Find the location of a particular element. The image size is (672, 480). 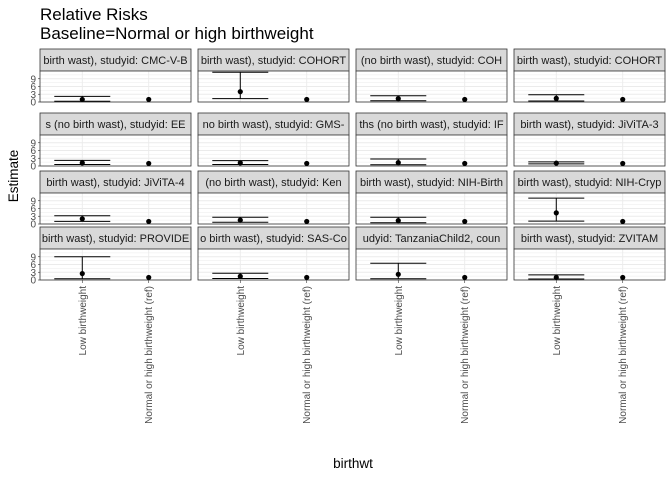

facet-panel: ths (no birth wast), studyid: IF is located at coordinates (431, 139).